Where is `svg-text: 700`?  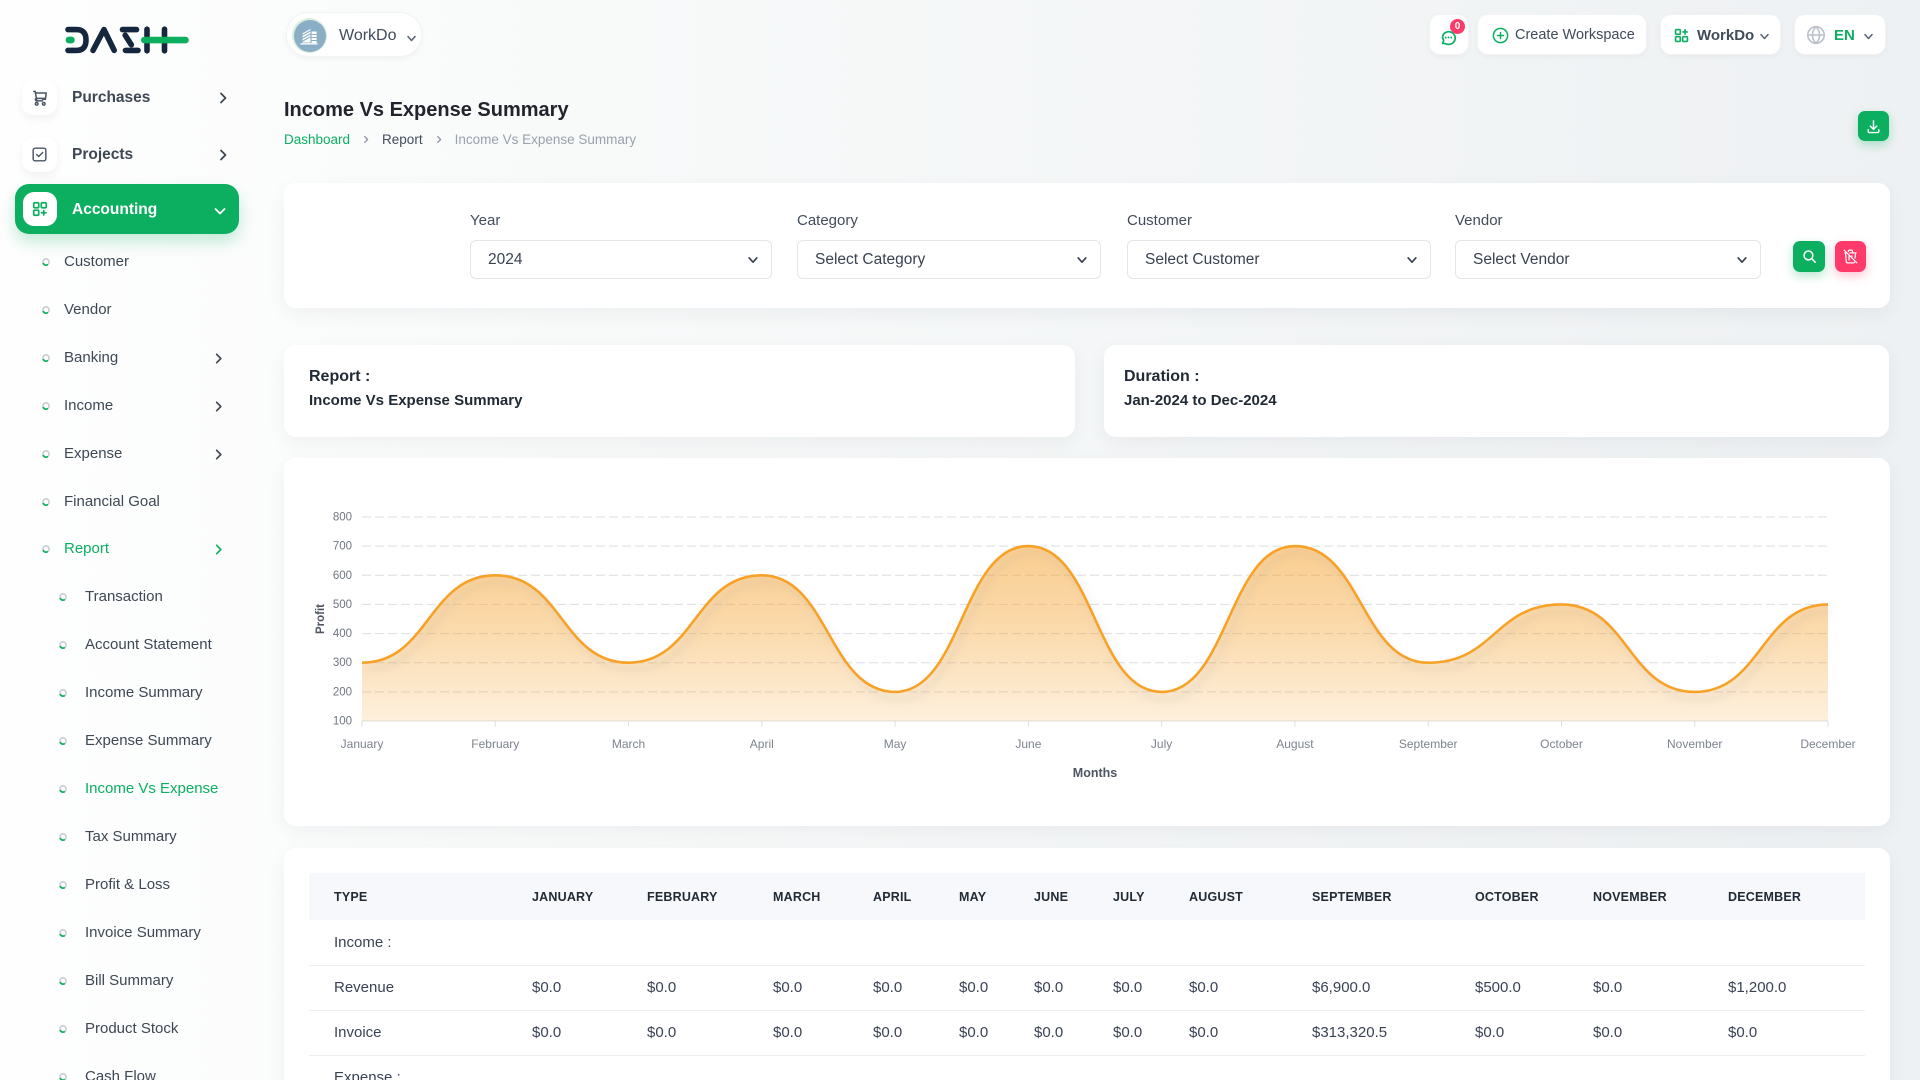
svg-text: 700 is located at coordinates (342, 547).